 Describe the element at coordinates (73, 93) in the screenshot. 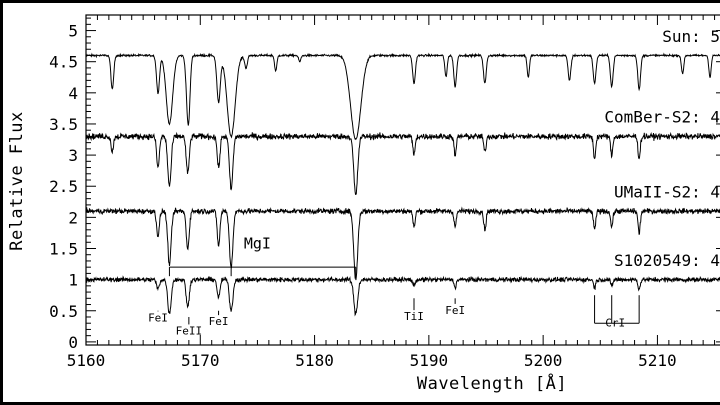

I see `y-tick-label: 4` at that location.